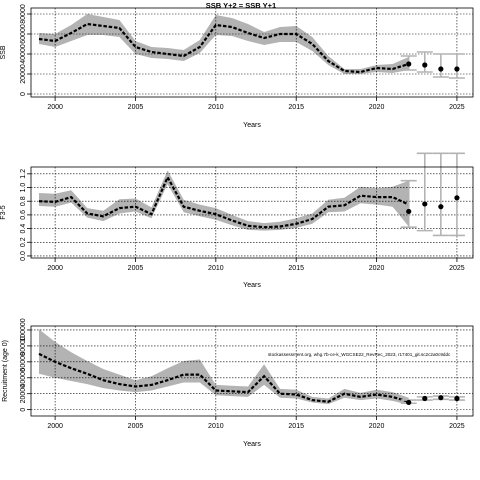 Image resolution: width=480 pixels, height=480 pixels. I want to click on y-axis-label: Recruitment (age 0), so click(5, 371).